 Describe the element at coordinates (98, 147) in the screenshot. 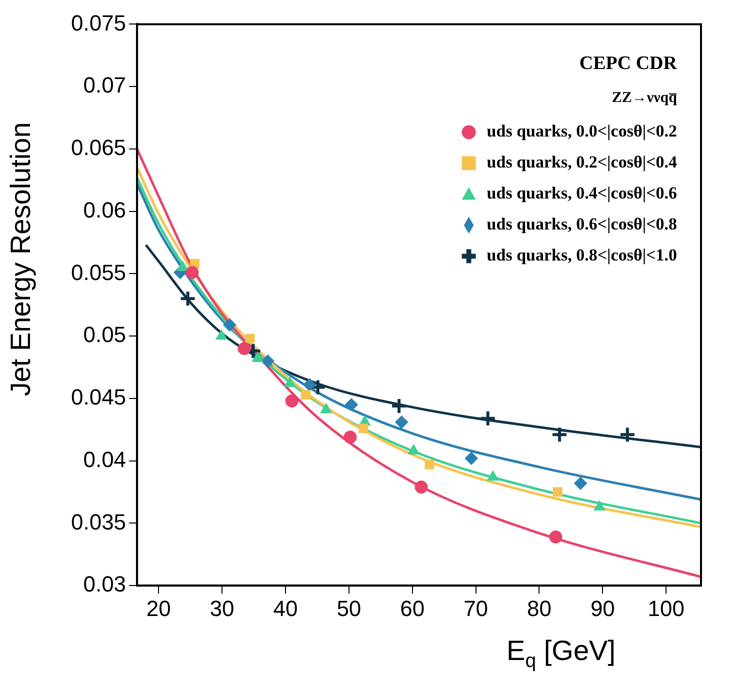

I see `y-tick-label: 0.065` at that location.